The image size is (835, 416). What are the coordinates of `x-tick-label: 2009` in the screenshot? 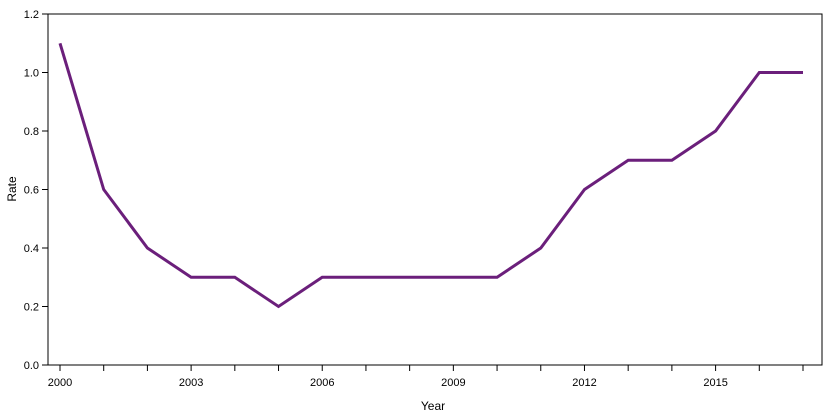 It's located at (453, 383).